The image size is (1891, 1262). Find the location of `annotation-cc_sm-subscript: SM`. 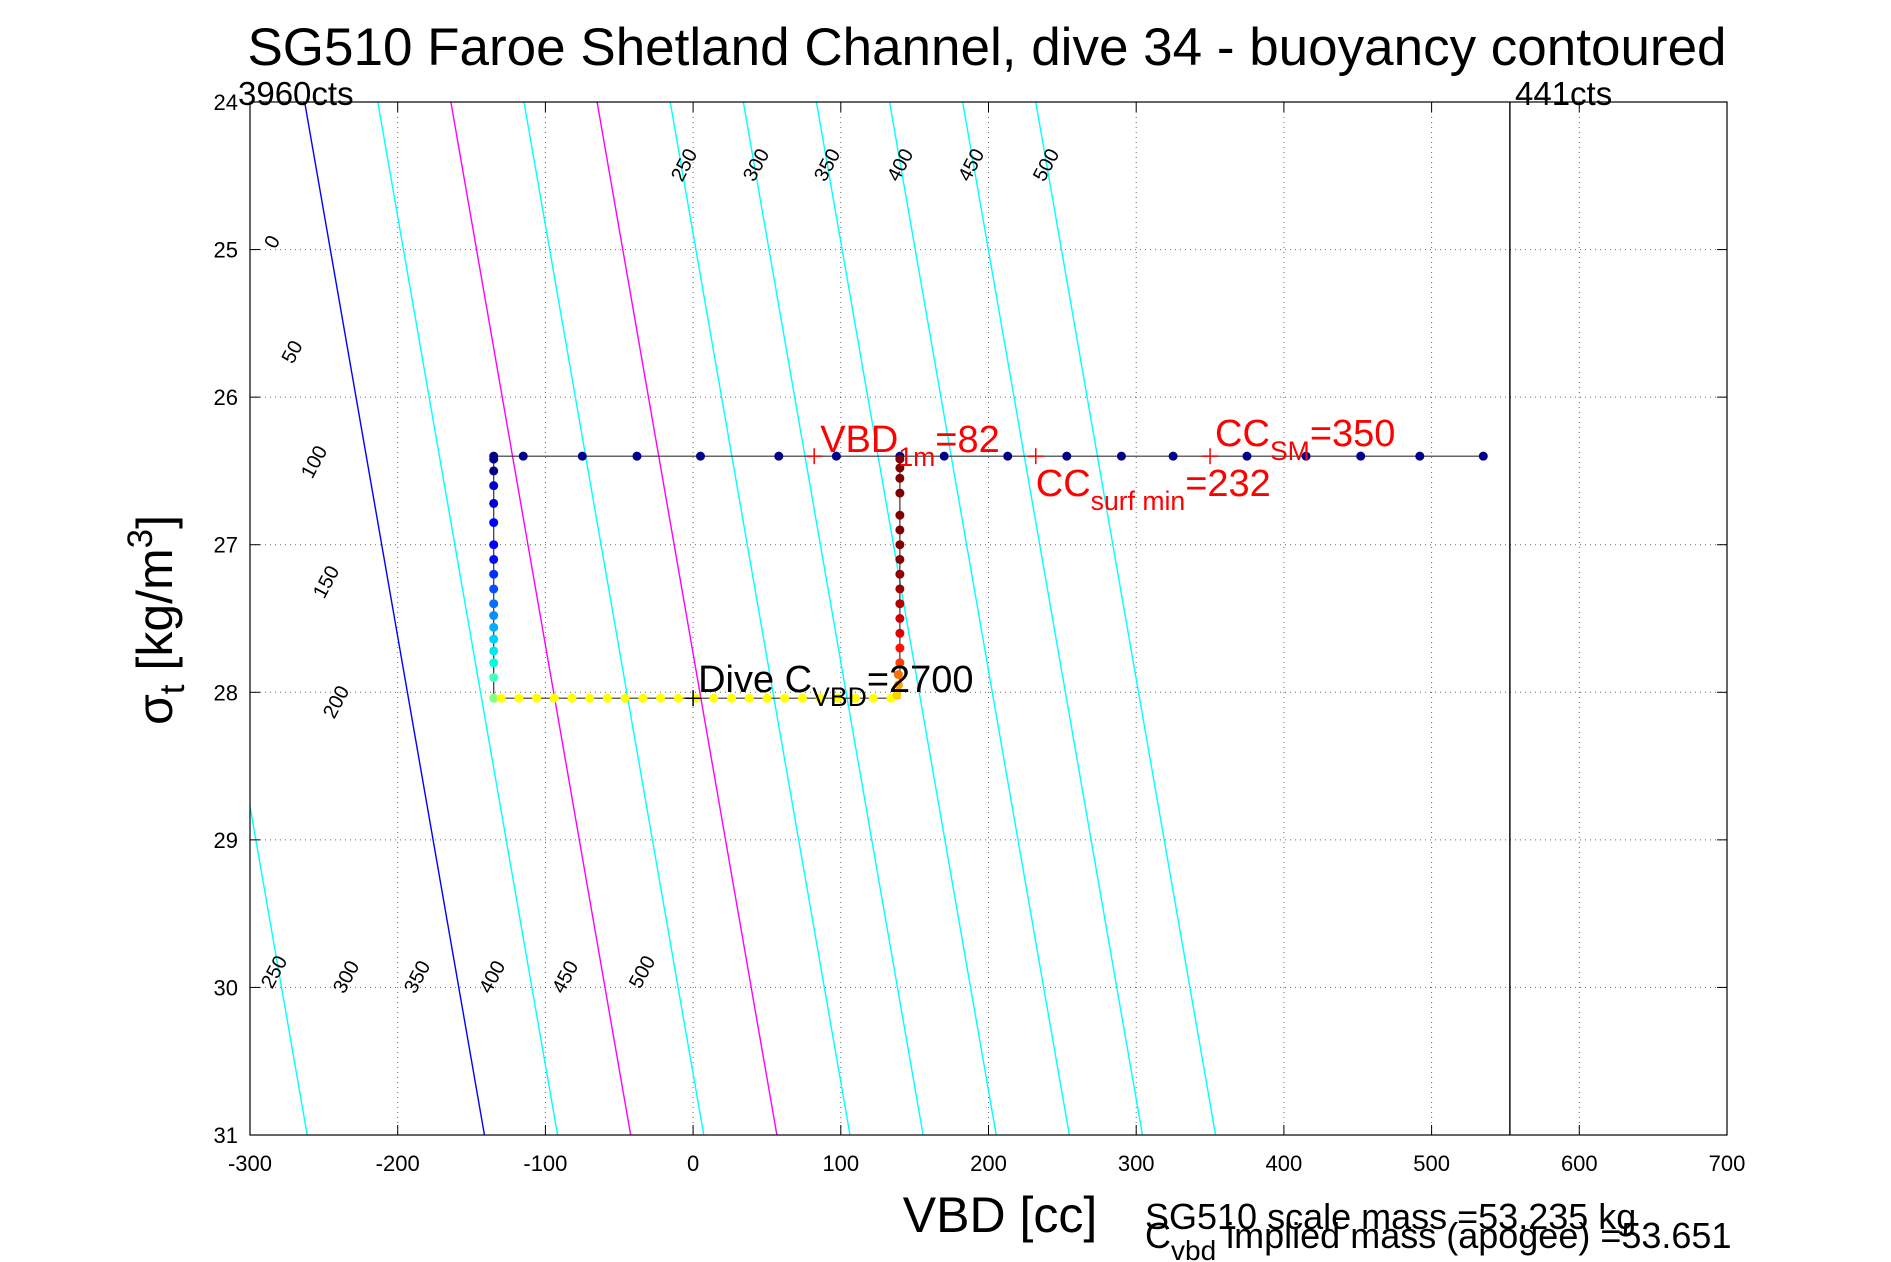

annotation-cc_sm-subscript: SM is located at coordinates (1290, 451).